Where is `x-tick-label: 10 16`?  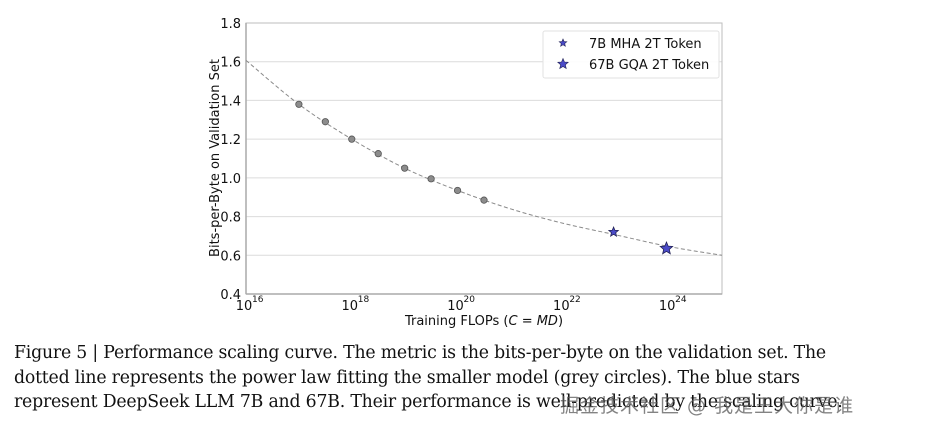 x-tick-label: 10 16 is located at coordinates (250, 304).